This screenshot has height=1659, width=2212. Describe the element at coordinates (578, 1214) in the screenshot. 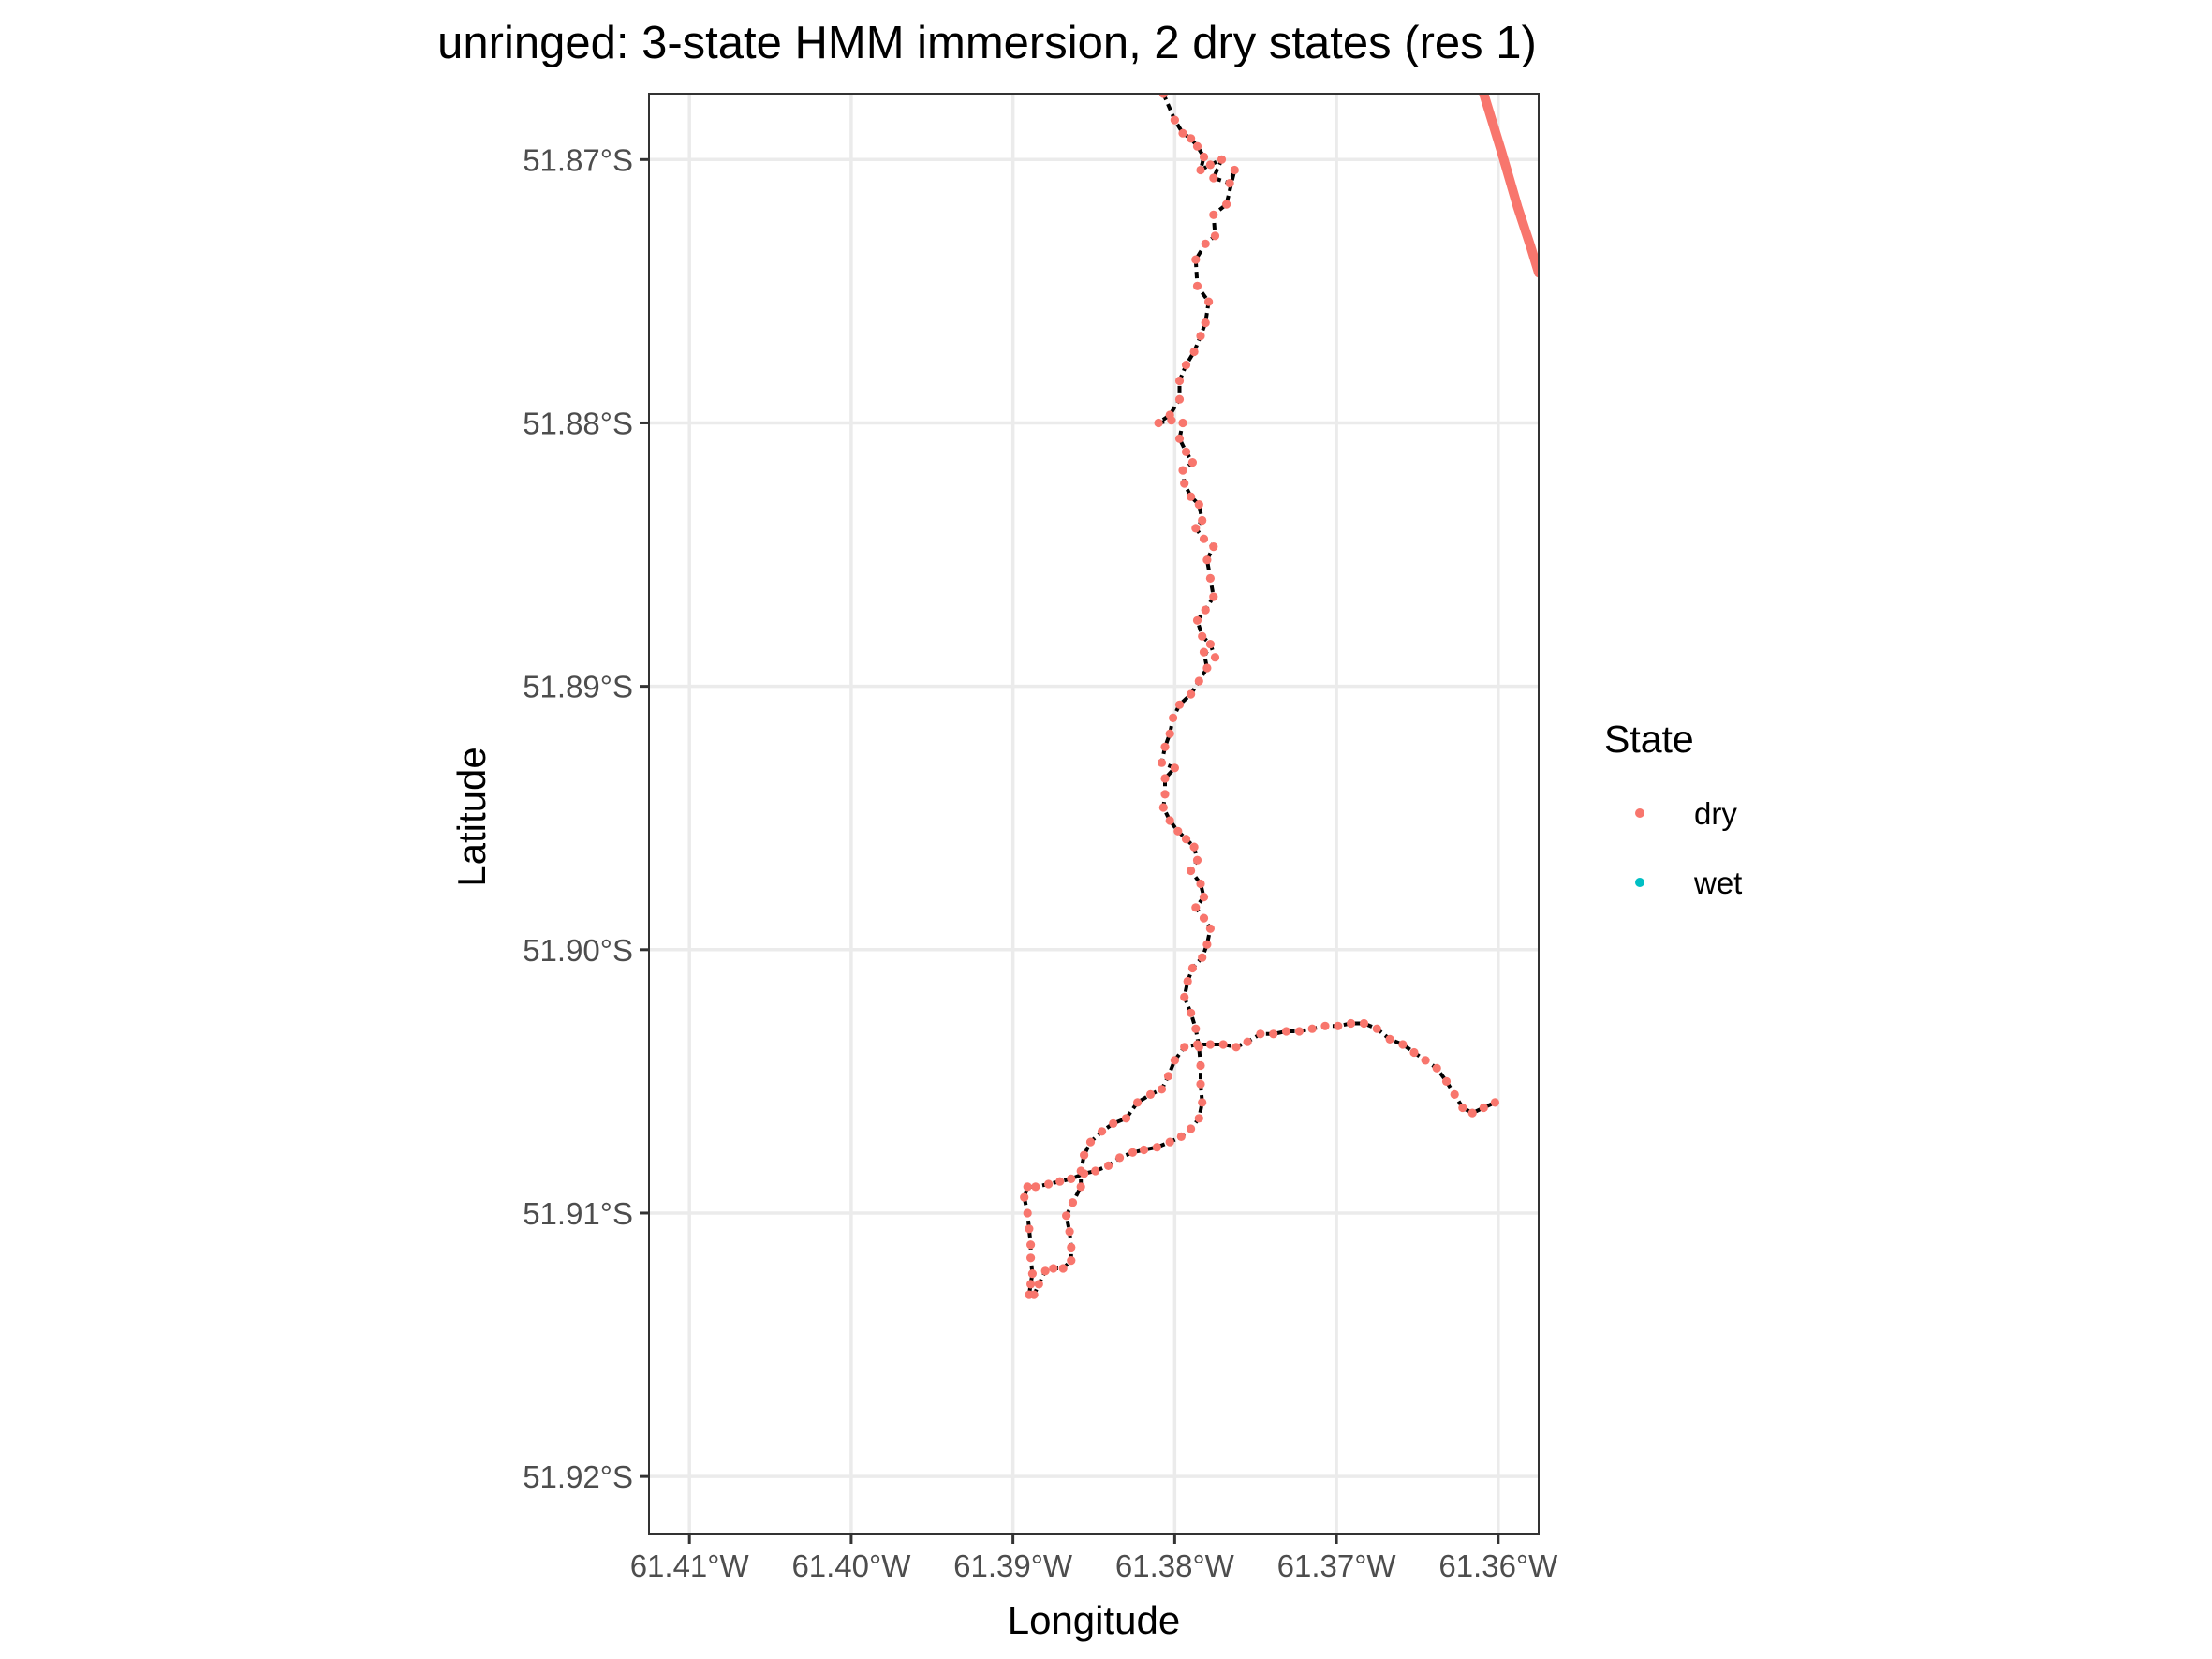

I see `y-tick-label-4: 51.91°S` at that location.